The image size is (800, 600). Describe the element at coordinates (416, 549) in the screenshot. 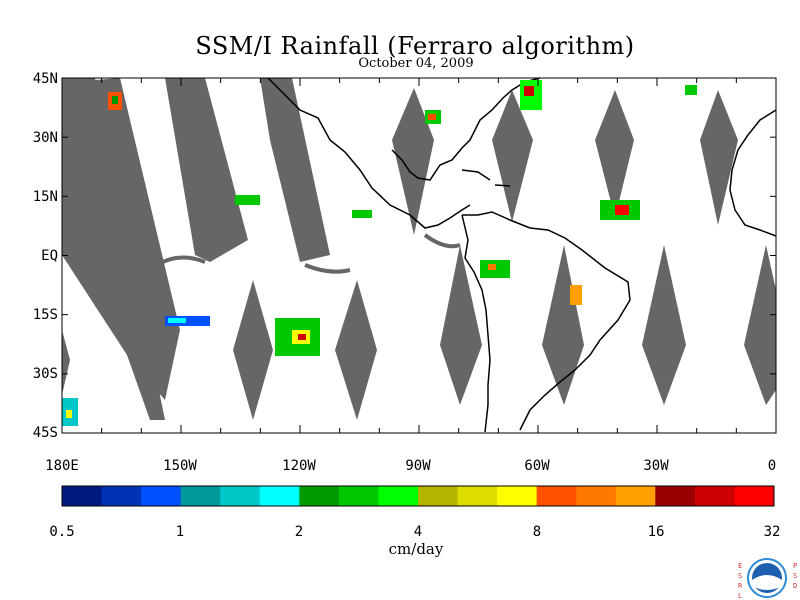

I see `colorbar-unit: cm/day` at that location.